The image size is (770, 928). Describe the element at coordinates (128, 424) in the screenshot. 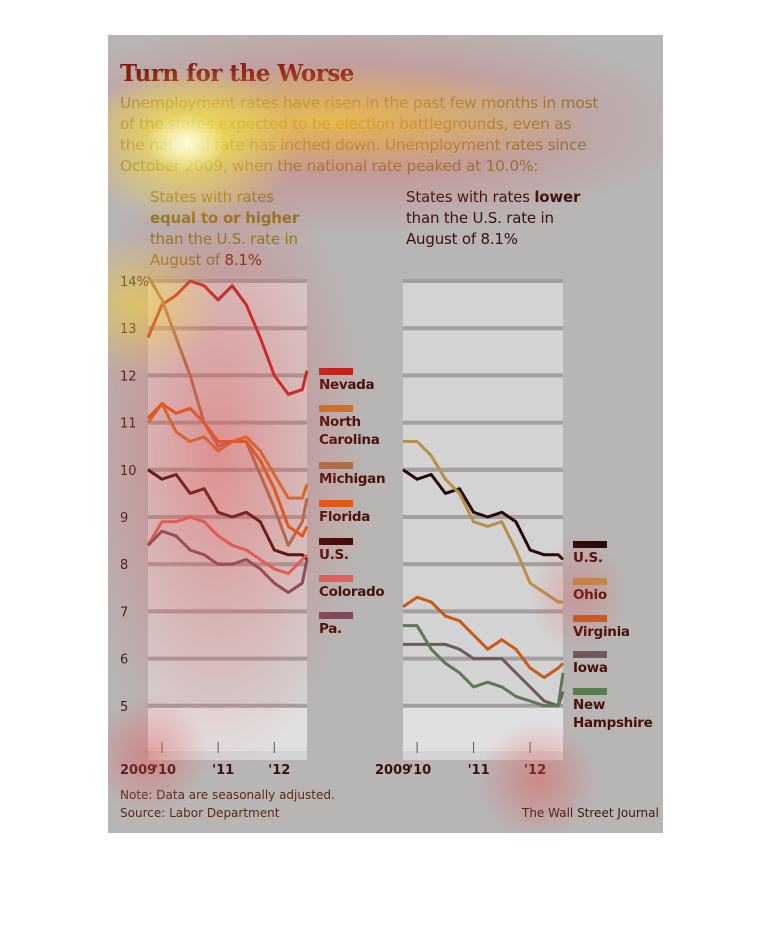

I see `y-tick-label: 11` at that location.